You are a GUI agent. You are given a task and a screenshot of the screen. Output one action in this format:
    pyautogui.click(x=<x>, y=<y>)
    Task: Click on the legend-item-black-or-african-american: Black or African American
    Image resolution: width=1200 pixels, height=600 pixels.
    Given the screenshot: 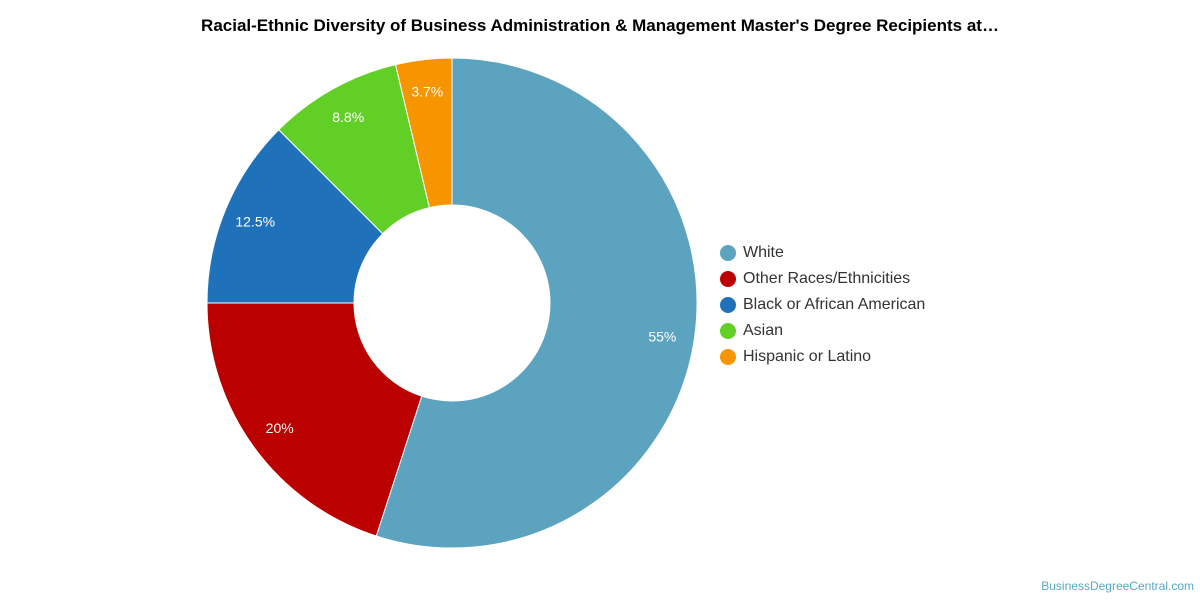 What is the action you would take?
    pyautogui.click(x=822, y=305)
    